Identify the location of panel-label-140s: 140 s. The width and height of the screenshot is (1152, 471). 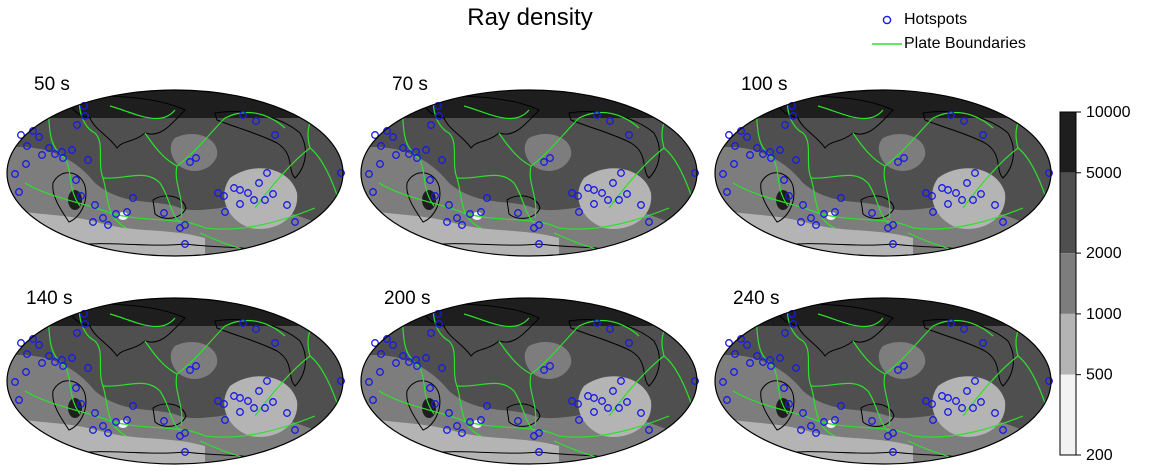
(49, 298).